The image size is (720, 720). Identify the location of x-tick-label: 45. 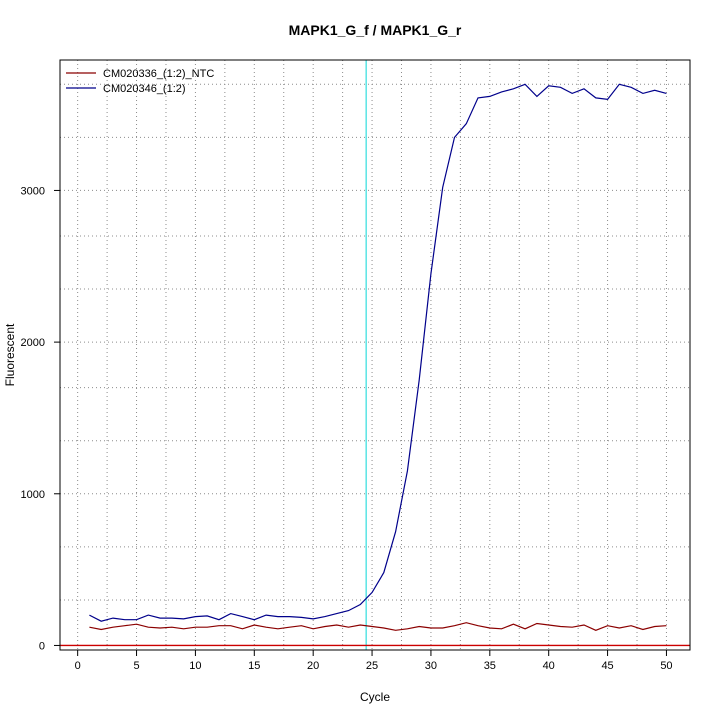
(607, 666).